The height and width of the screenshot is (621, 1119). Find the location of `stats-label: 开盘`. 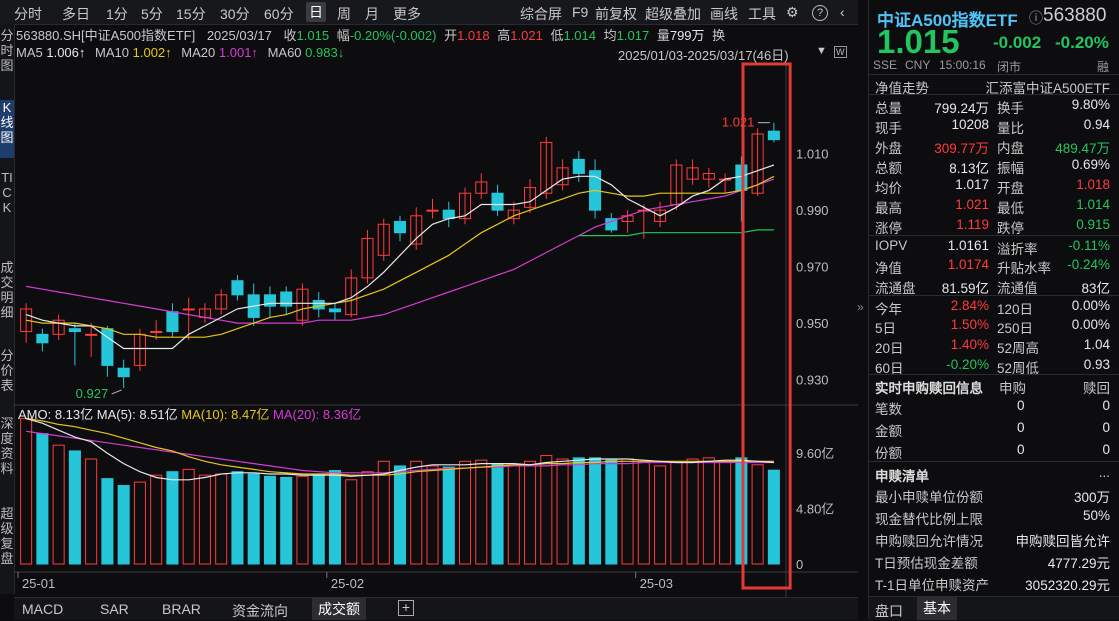

stats-label: 开盘 is located at coordinates (1010, 188).